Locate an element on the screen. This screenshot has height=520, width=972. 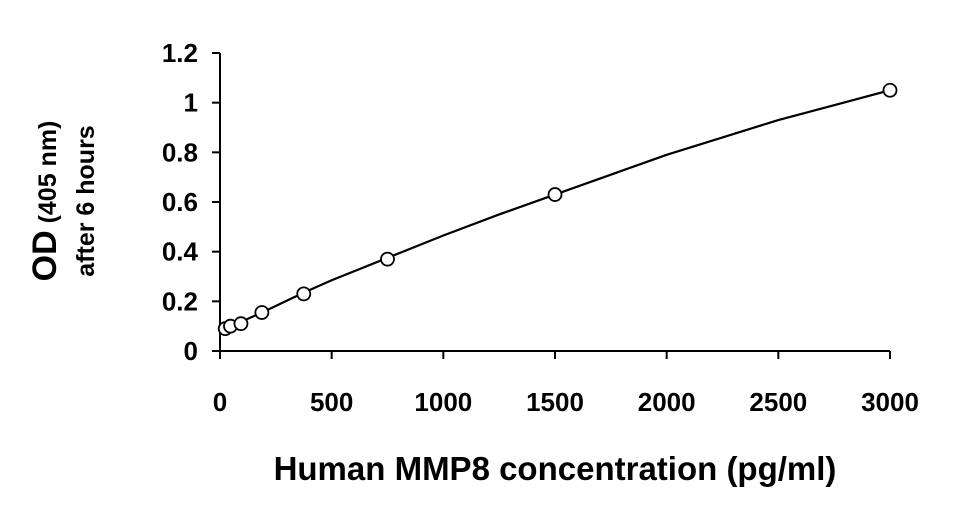
y-axis-title: OD (405 nm) after 6 hours is located at coordinates (63, 201).